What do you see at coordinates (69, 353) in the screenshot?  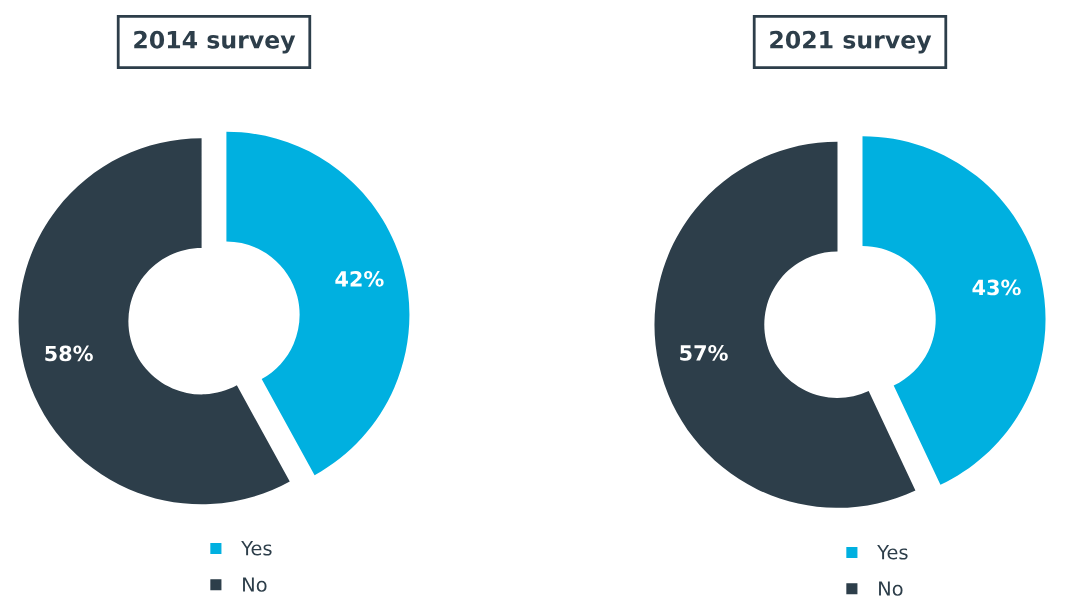 I see `data-label: 58%` at bounding box center [69, 353].